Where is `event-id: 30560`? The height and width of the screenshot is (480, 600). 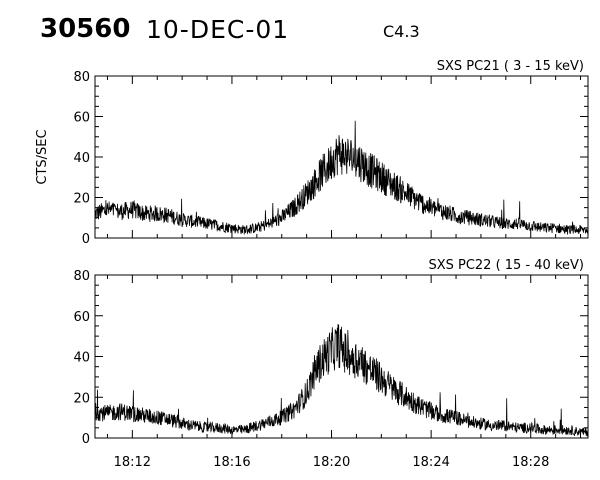
event-id: 30560 is located at coordinates (85, 29).